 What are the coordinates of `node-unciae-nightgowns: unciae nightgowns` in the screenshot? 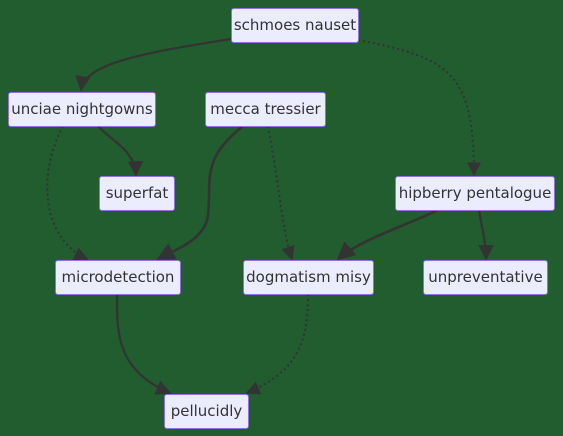 It's located at (82, 109).